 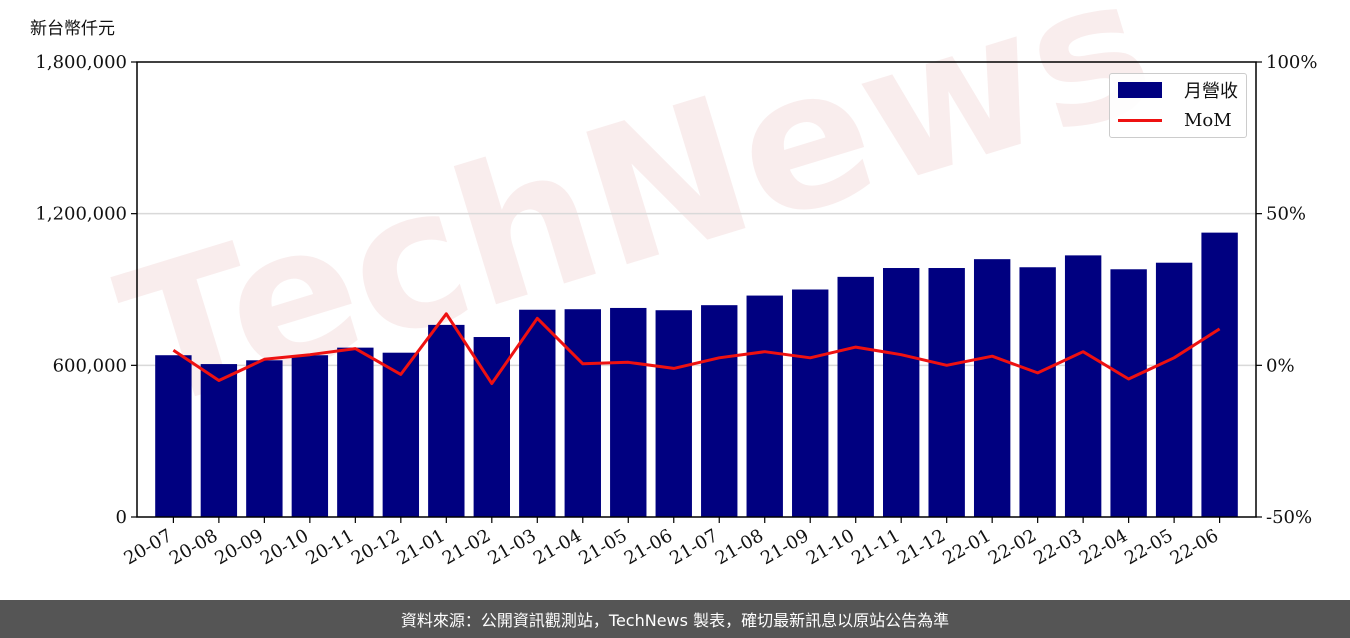 I want to click on legend-swatch-line, so click(x=1140, y=120).